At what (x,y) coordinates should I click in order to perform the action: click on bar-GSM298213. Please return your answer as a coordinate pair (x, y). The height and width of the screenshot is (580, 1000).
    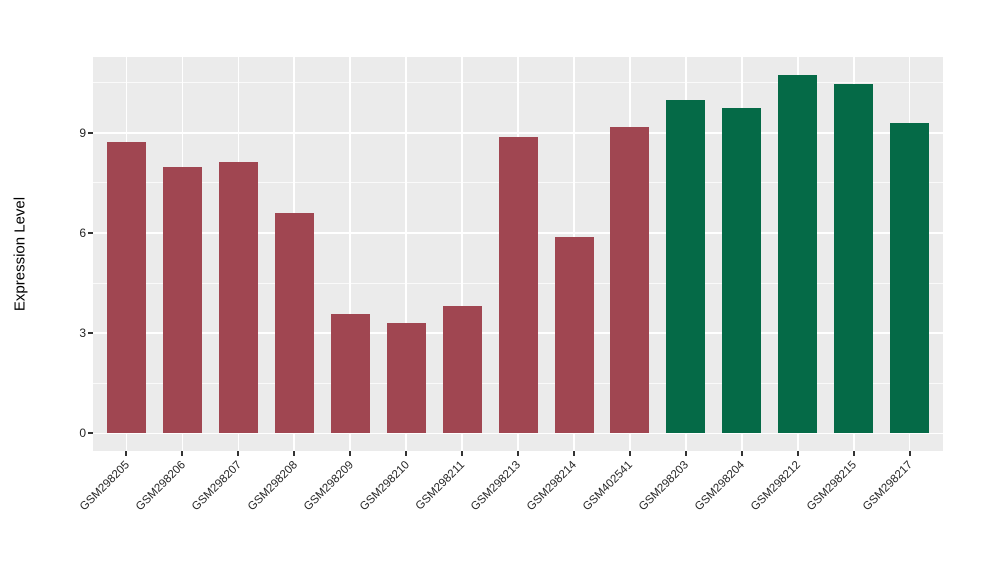
    Looking at the image, I should click on (518, 285).